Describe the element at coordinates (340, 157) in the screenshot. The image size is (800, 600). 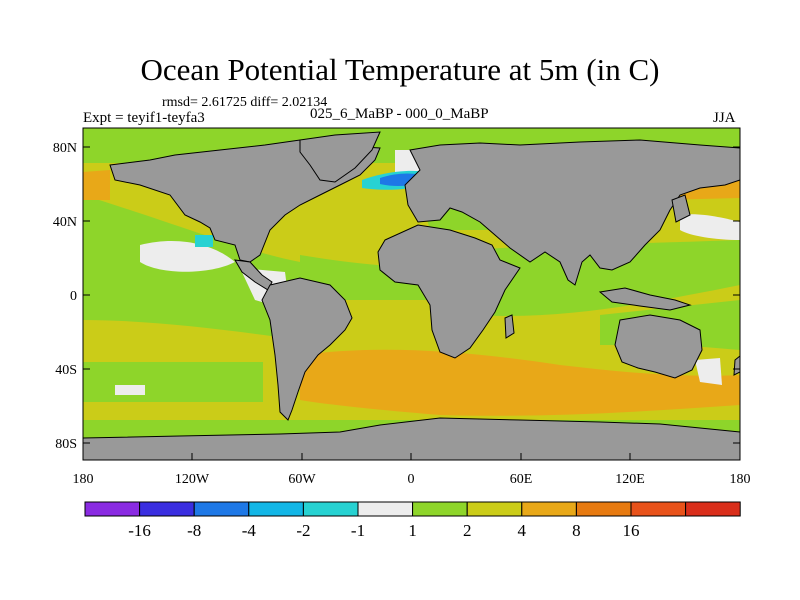
I see `greenland` at that location.